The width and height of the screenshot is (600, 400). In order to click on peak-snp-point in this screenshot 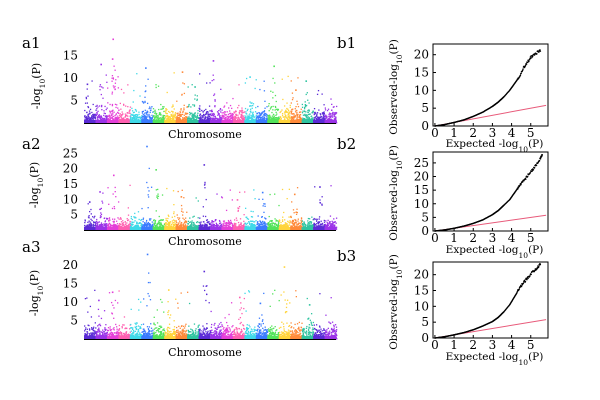, I will do `click(112, 59)`.